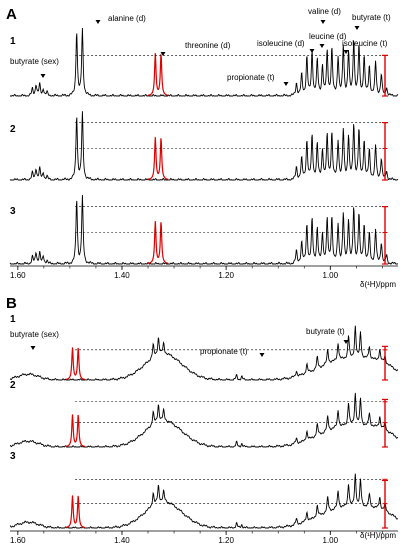 Image resolution: width=402 pixels, height=550 pixels. I want to click on peak-annotation: isoleucine (t), so click(365, 43).